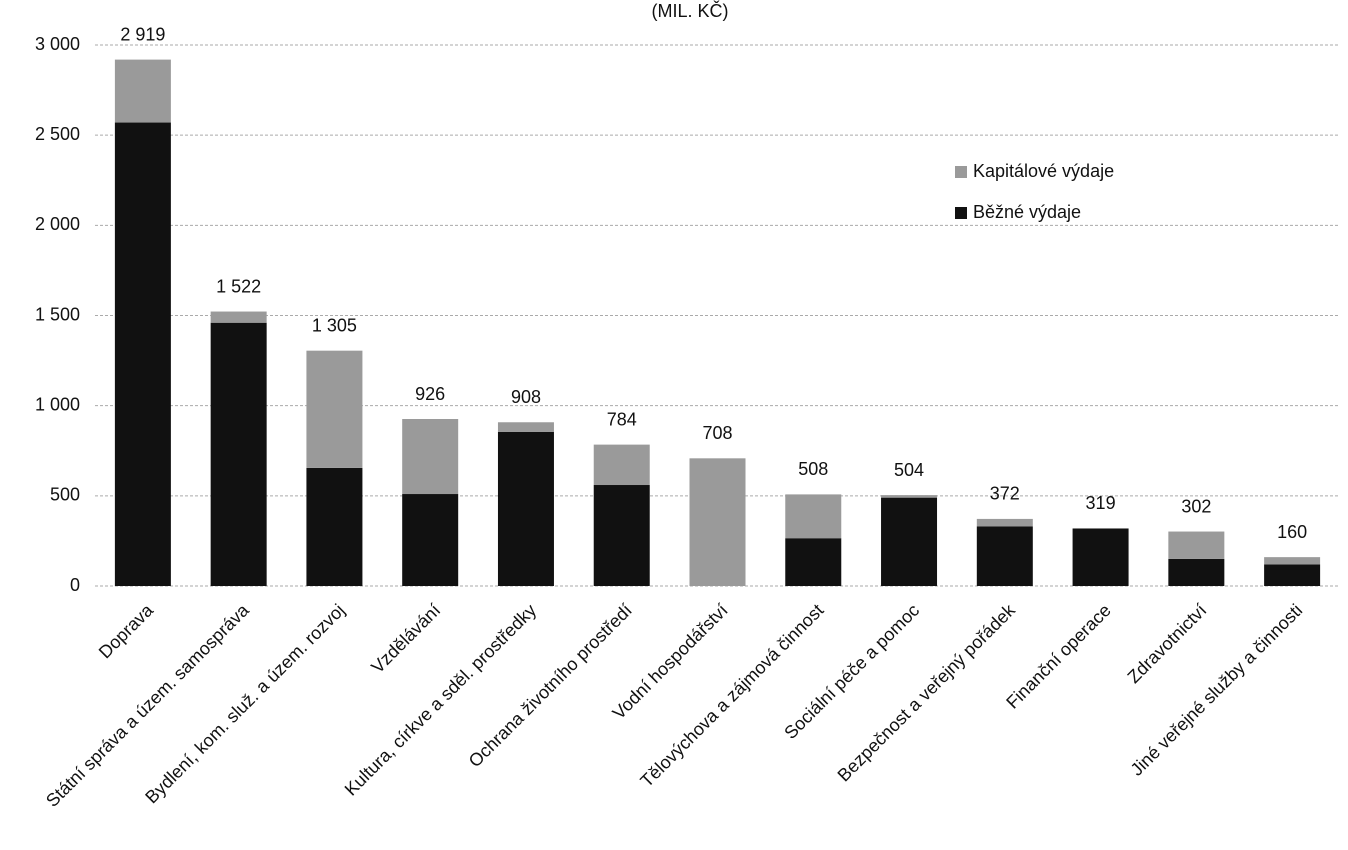  What do you see at coordinates (430, 394) in the screenshot?
I see `total-label: 926` at bounding box center [430, 394].